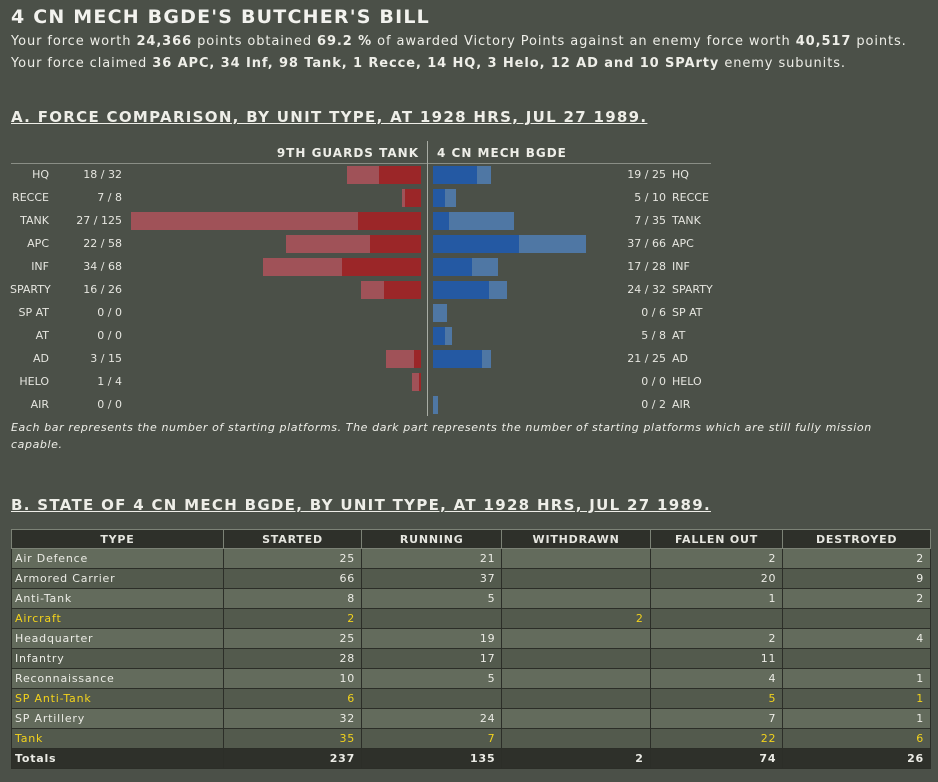 The width and height of the screenshot is (938, 782). I want to click on fallen-out-cell: 2, so click(716, 638).